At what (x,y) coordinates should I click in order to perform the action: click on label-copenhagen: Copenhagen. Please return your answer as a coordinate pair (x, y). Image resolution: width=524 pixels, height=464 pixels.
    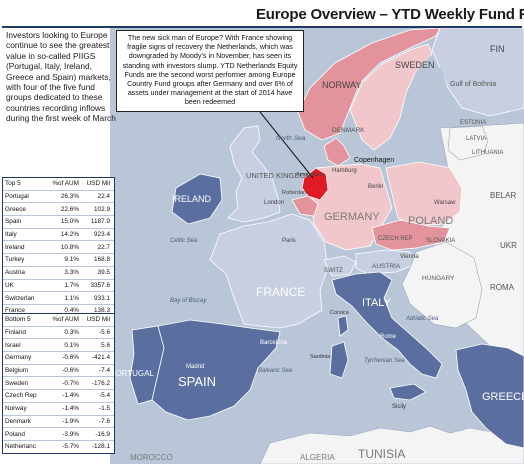
    Looking at the image, I should click on (374, 160).